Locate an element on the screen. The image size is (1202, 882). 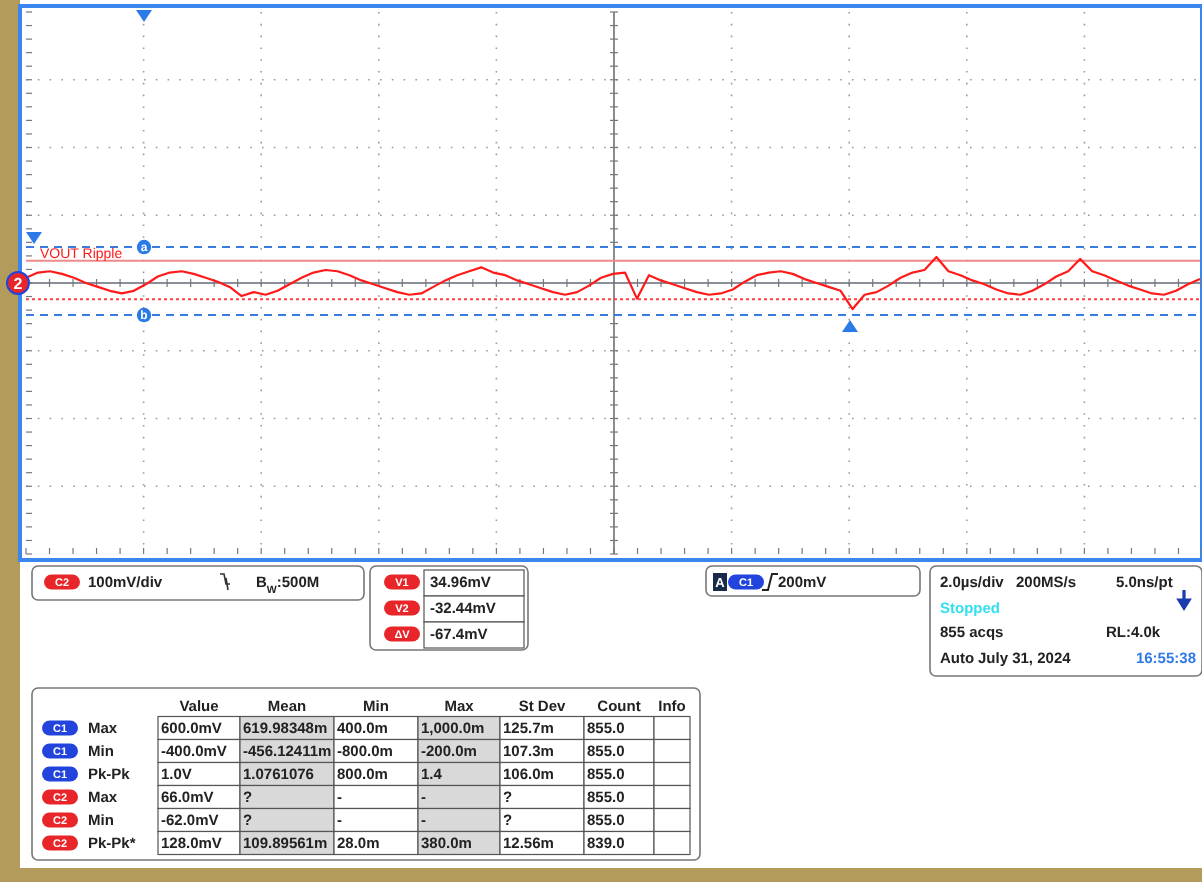
text: 2 is located at coordinates (18, 284).